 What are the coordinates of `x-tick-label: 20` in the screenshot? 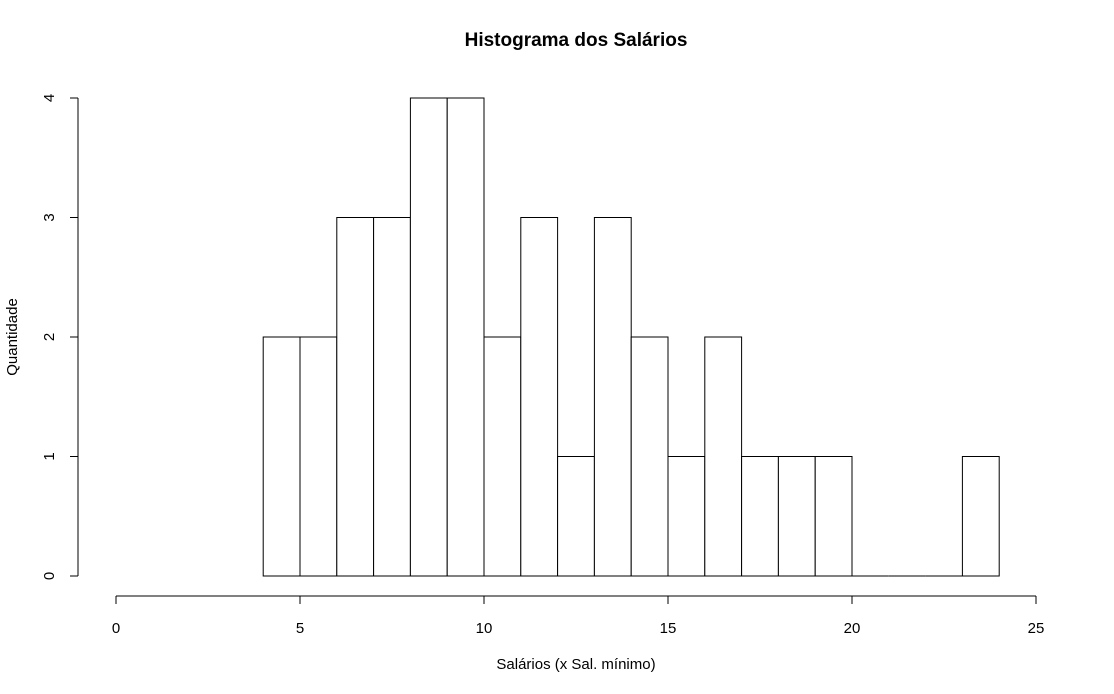 It's located at (852, 628).